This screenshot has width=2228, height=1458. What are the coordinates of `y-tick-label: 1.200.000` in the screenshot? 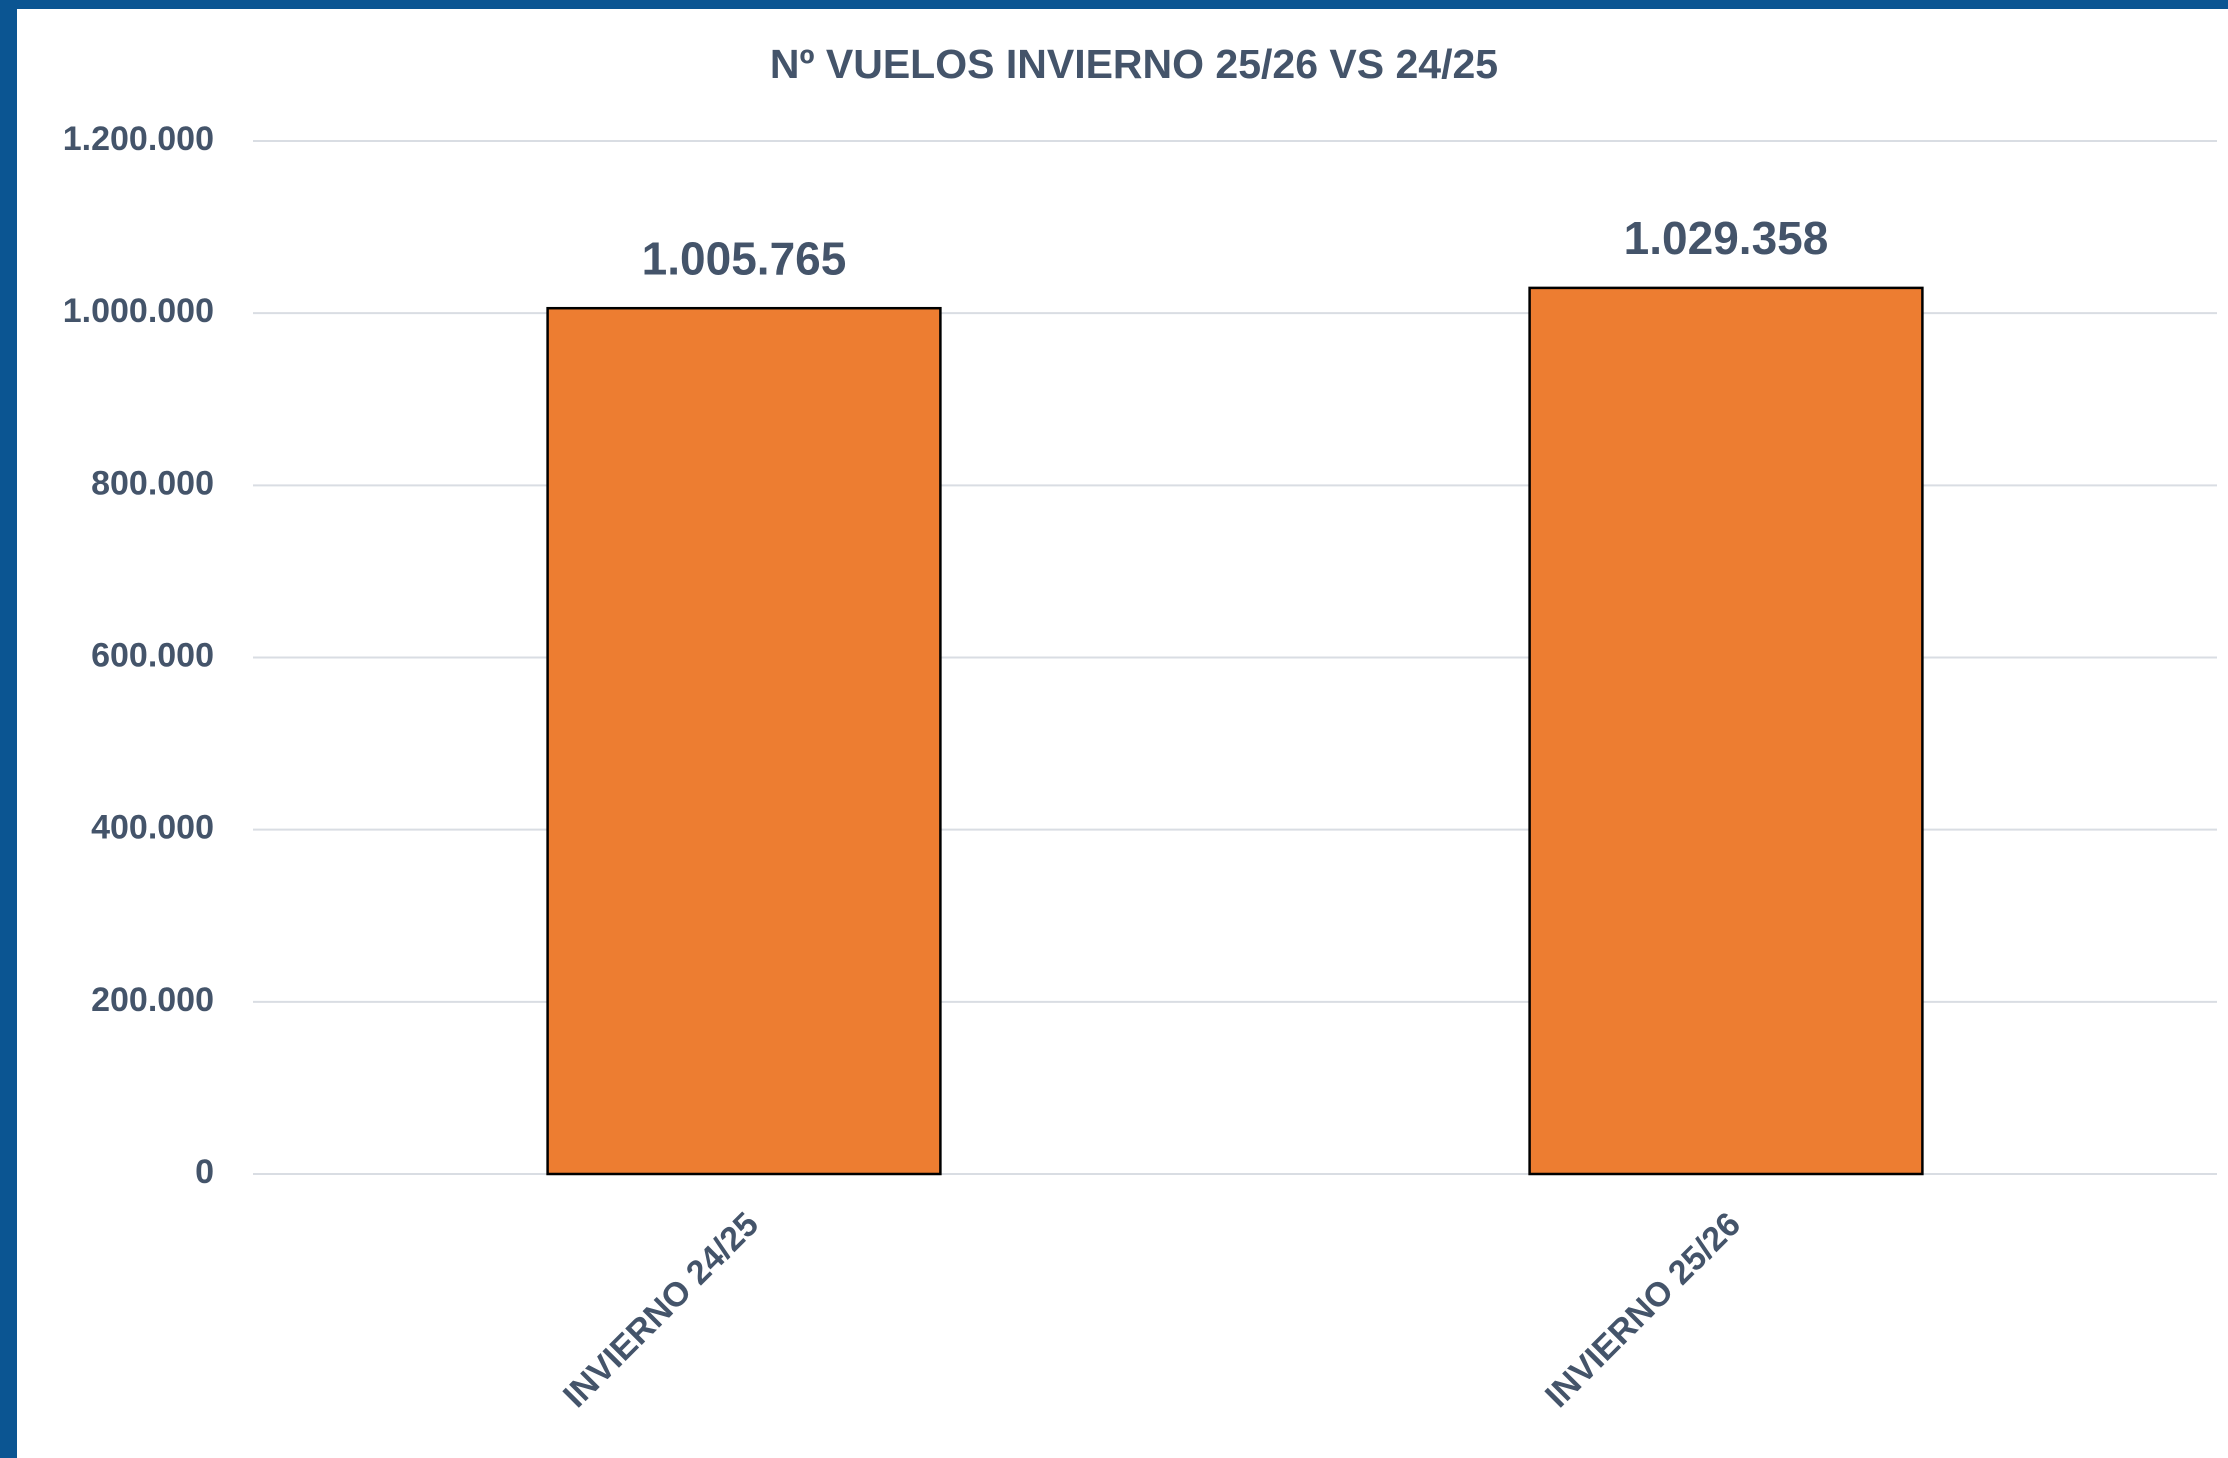 It's located at (138, 139).